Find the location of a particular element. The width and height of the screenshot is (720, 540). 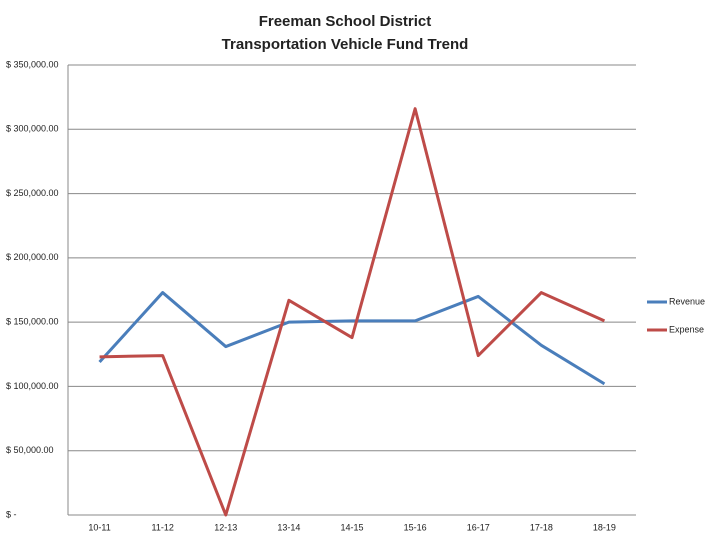

x-tick-label: 11-12 is located at coordinates (162, 527).